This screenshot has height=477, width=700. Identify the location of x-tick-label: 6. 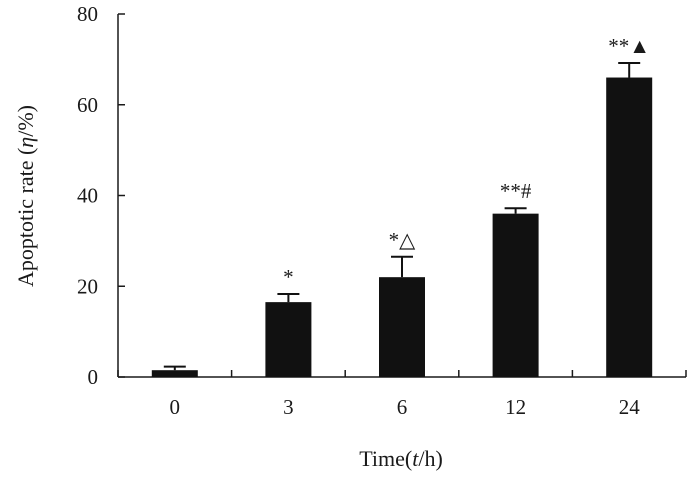
(402, 407).